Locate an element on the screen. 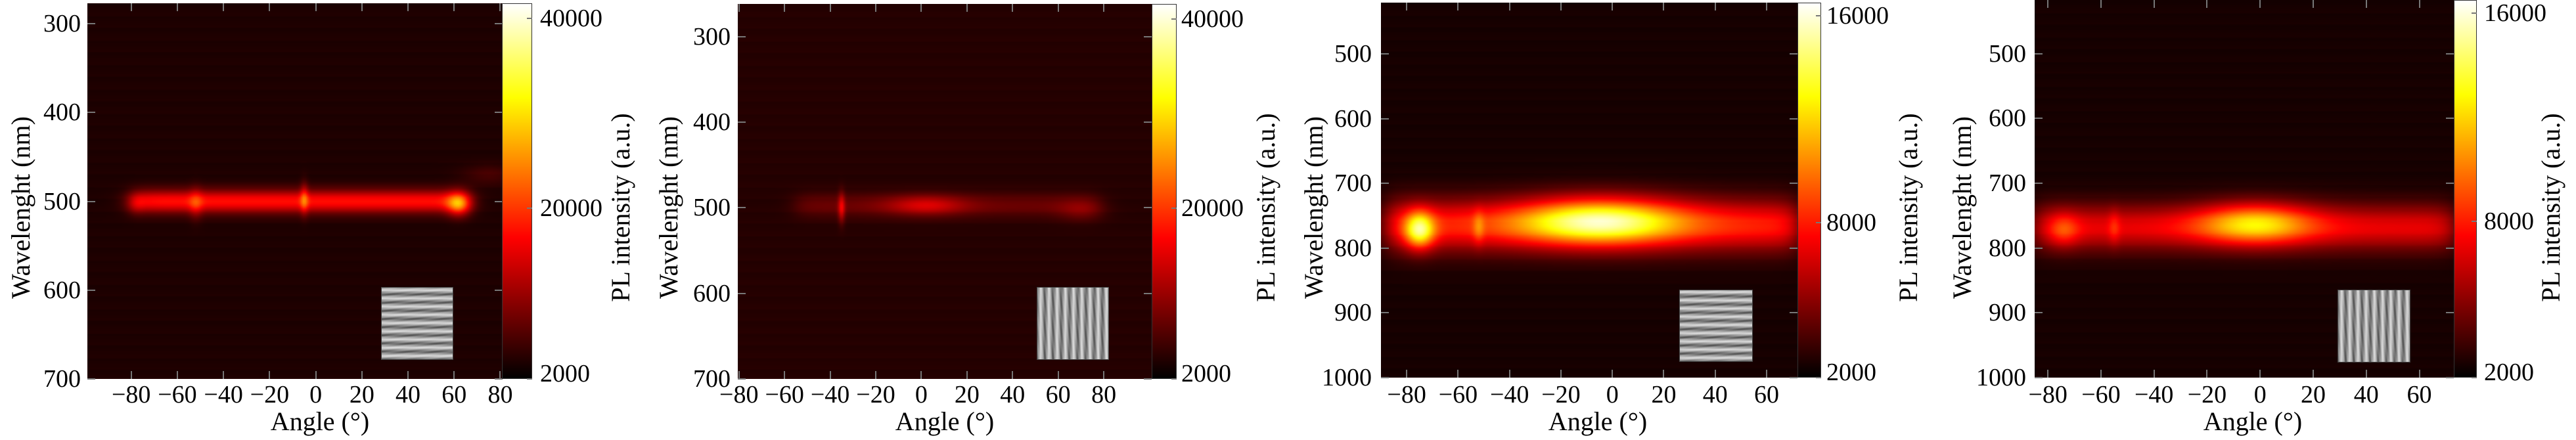  colorbar-tick-label: 16000 is located at coordinates (2515, 13).